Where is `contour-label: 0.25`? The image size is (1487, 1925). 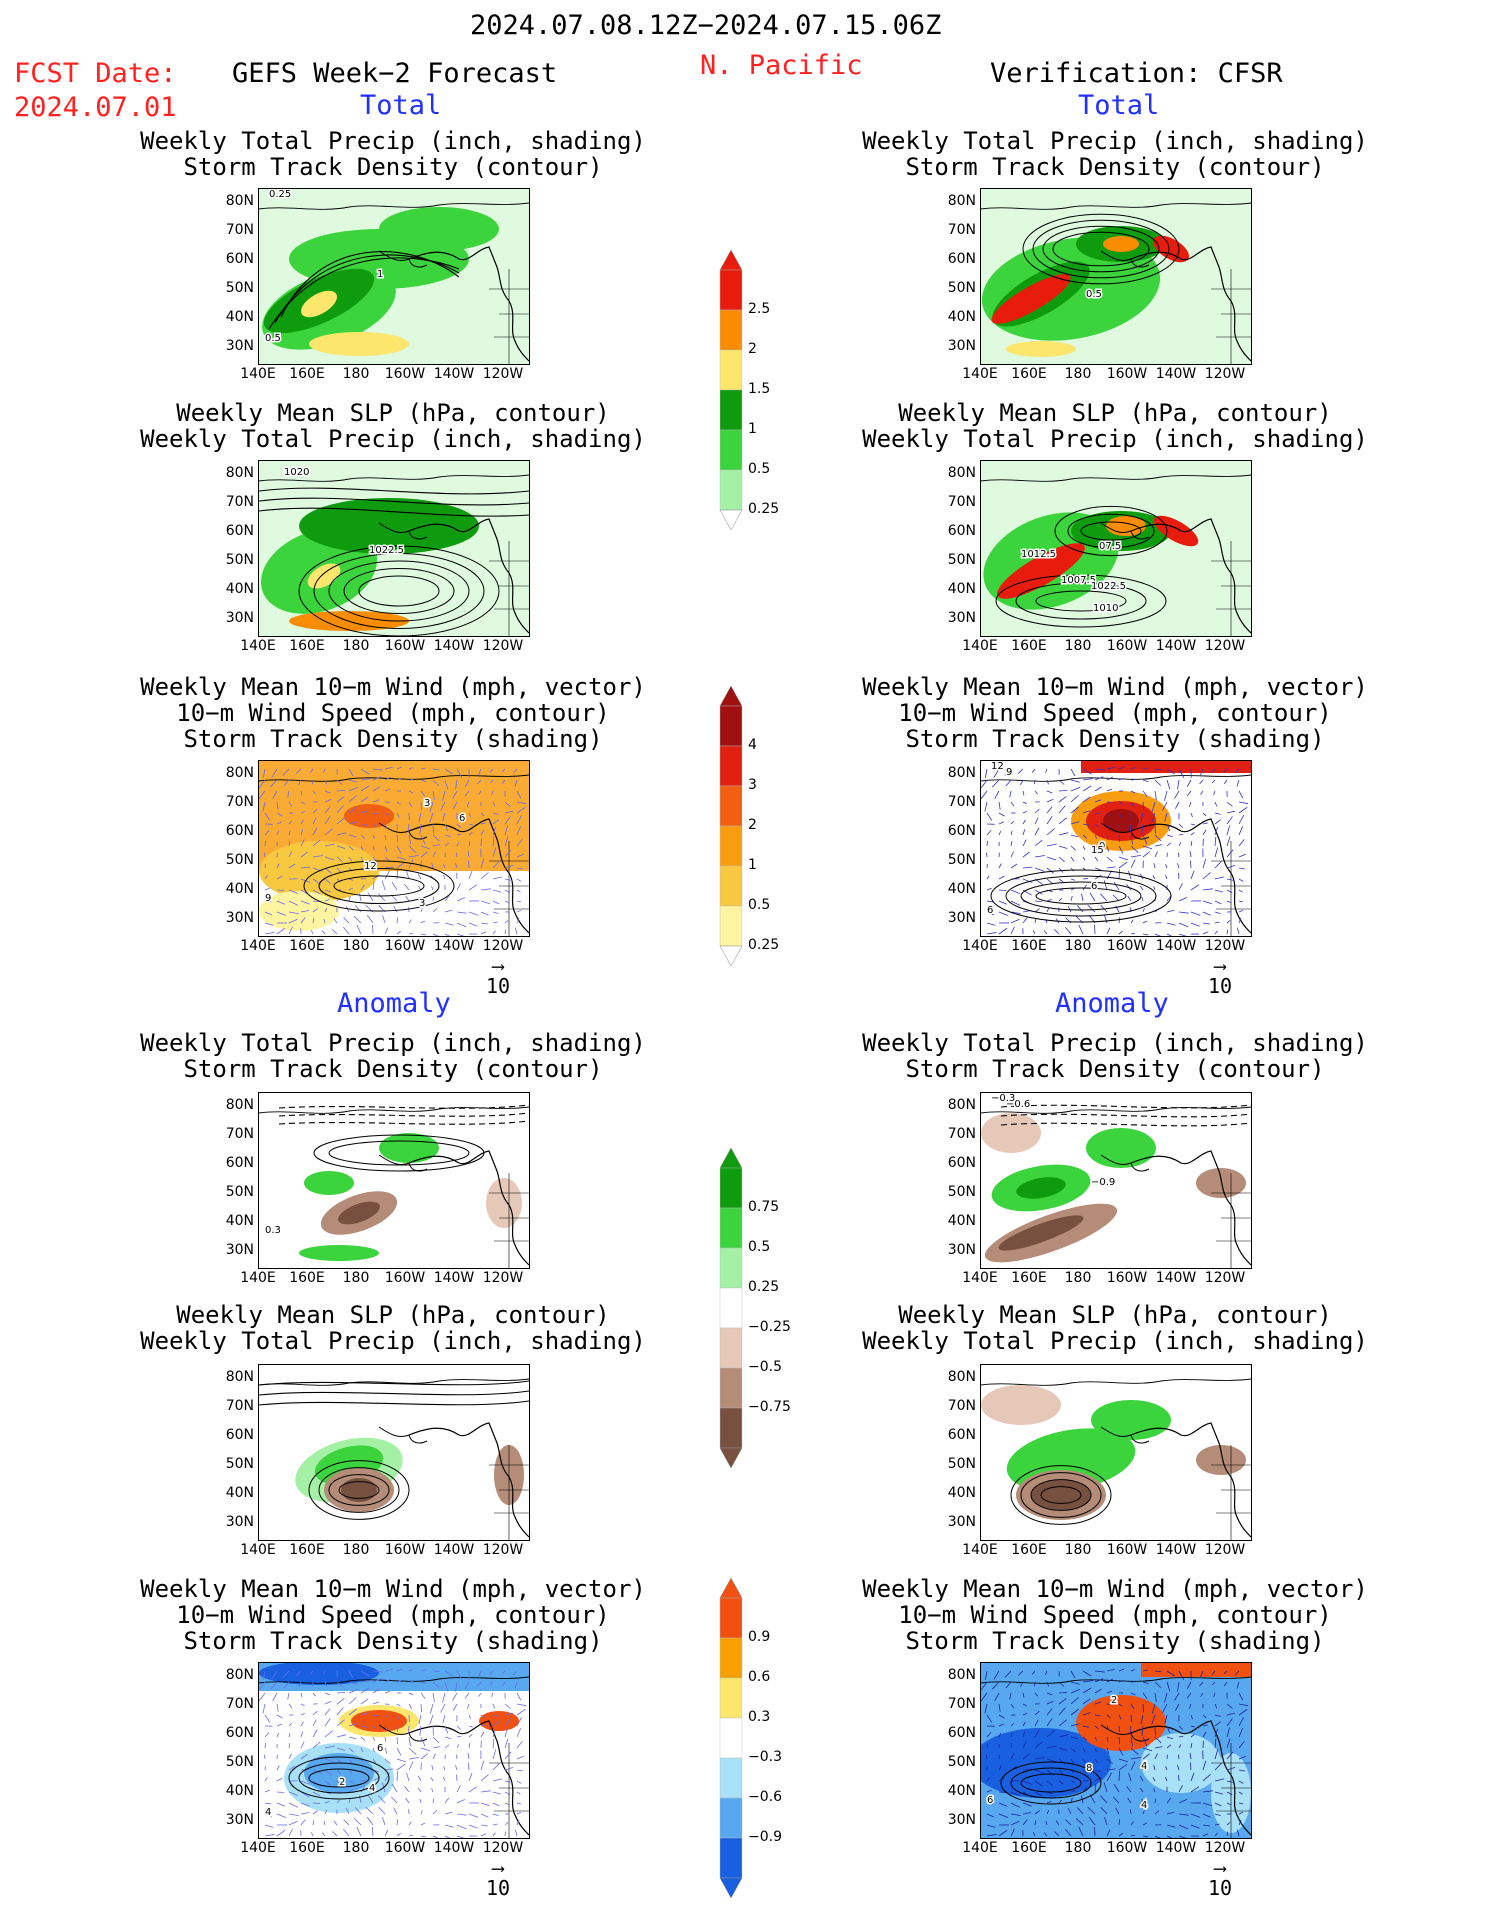 contour-label: 0.25 is located at coordinates (280, 194).